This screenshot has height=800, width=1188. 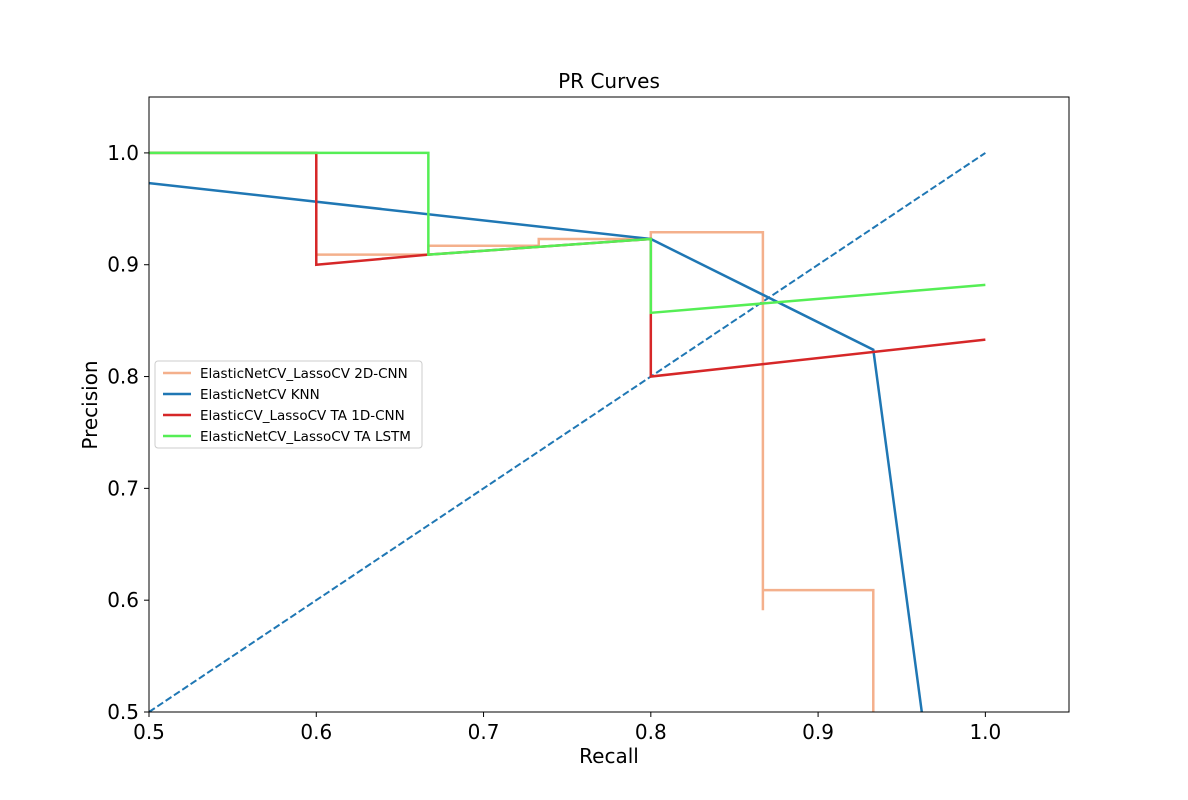 What do you see at coordinates (123, 600) in the screenshot?
I see `y-tick-label: 0.6` at bounding box center [123, 600].